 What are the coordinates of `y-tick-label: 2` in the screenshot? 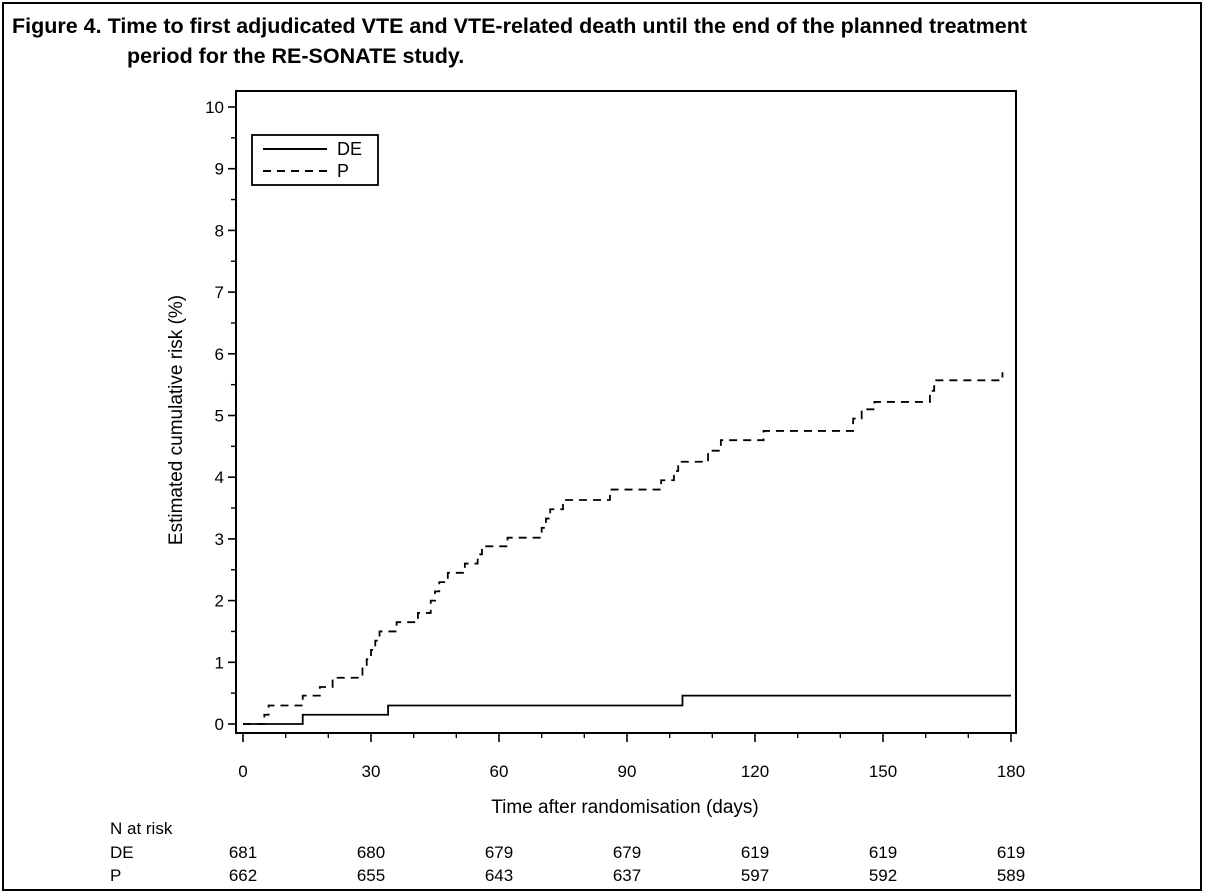 It's located at (219, 601).